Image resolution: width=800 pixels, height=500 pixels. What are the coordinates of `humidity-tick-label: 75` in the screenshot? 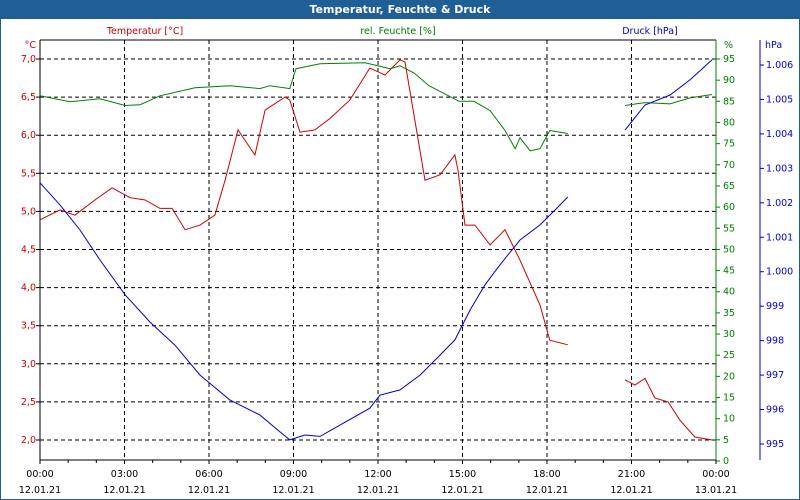 It's located at (729, 144).